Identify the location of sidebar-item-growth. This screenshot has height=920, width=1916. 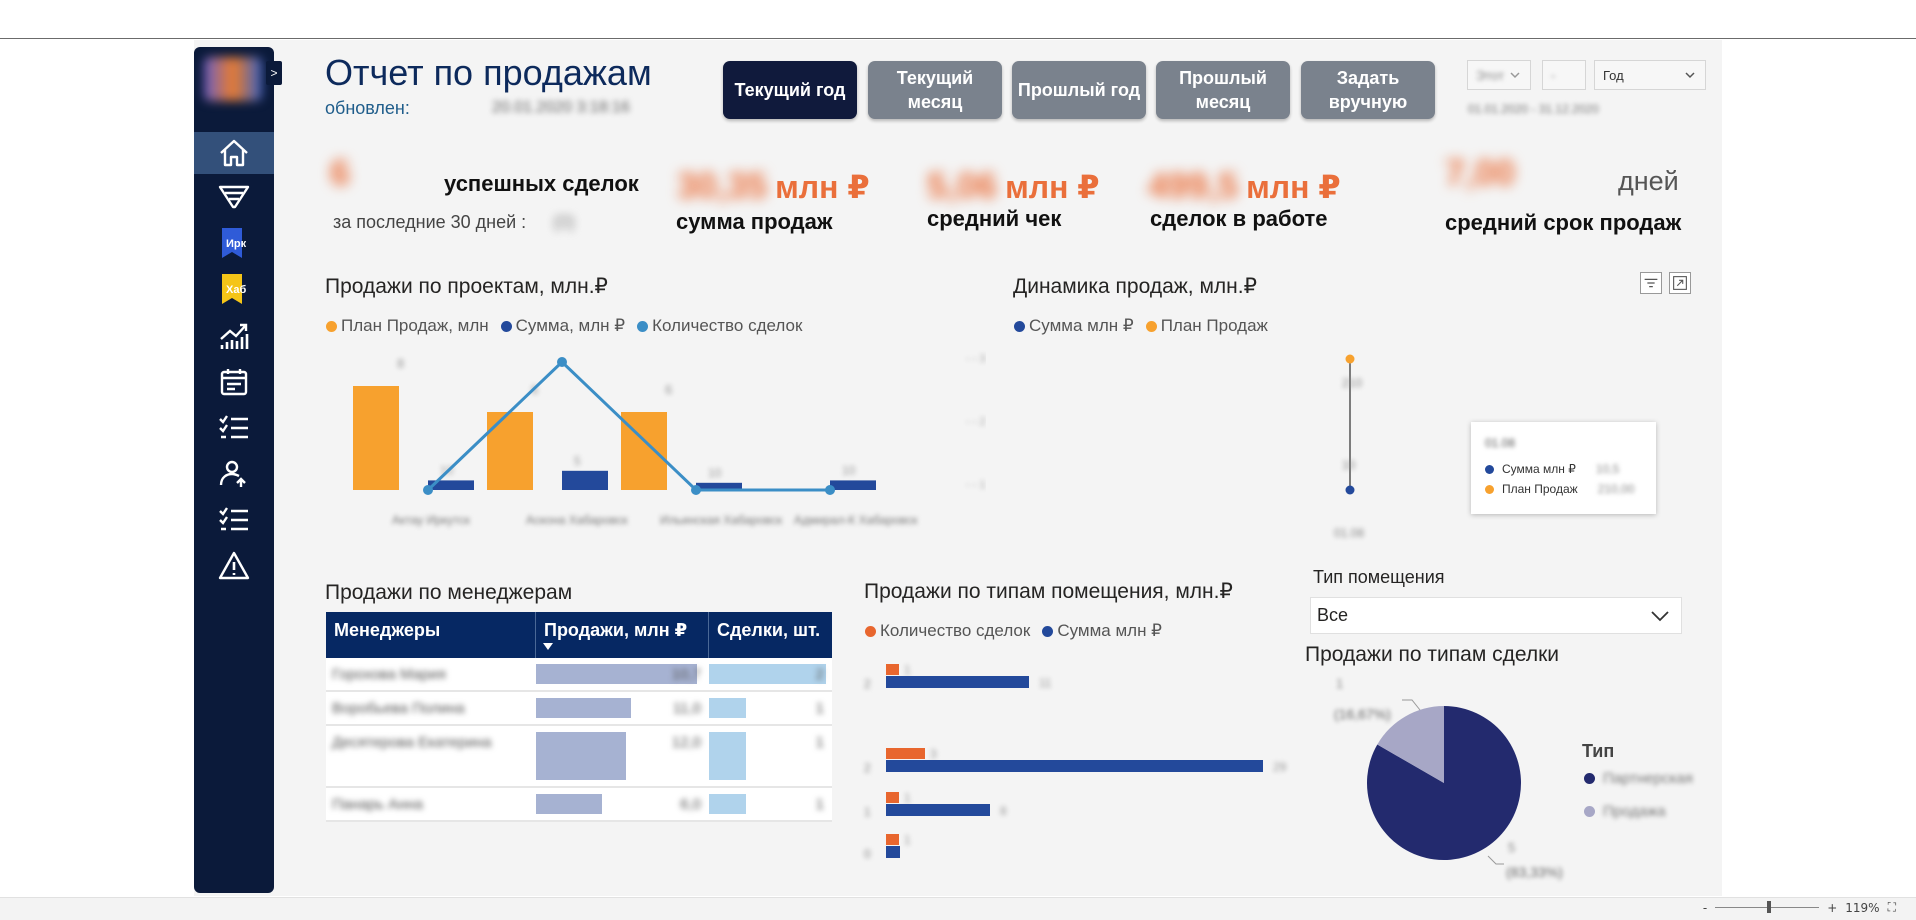
(234, 336).